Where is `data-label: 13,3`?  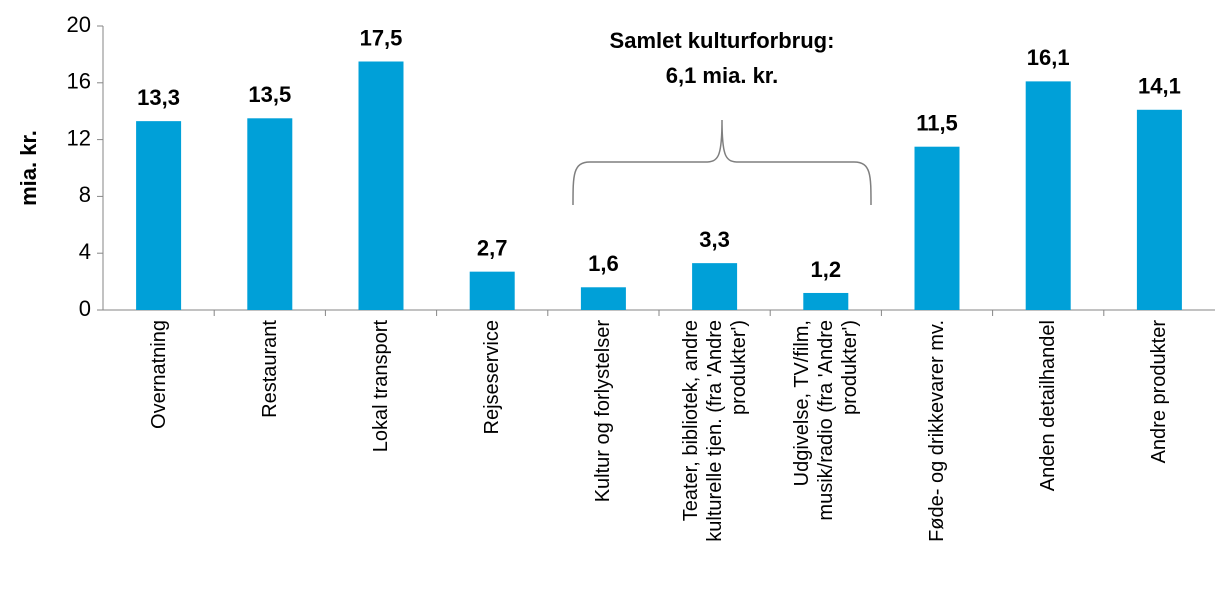 data-label: 13,3 is located at coordinates (158, 97).